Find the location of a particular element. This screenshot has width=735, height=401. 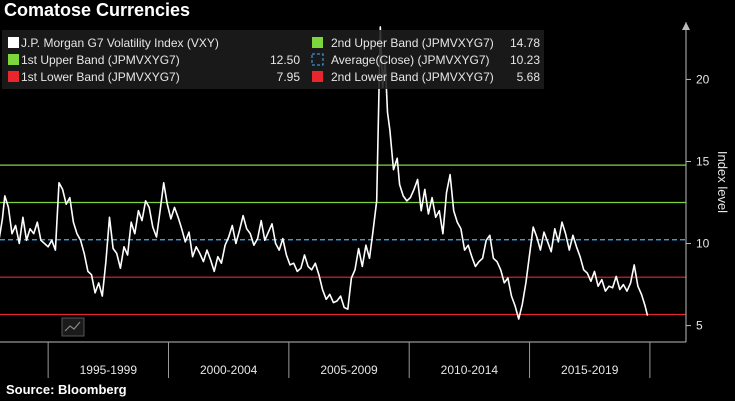

x-category-label-3: 2010-2014 is located at coordinates (470, 370).